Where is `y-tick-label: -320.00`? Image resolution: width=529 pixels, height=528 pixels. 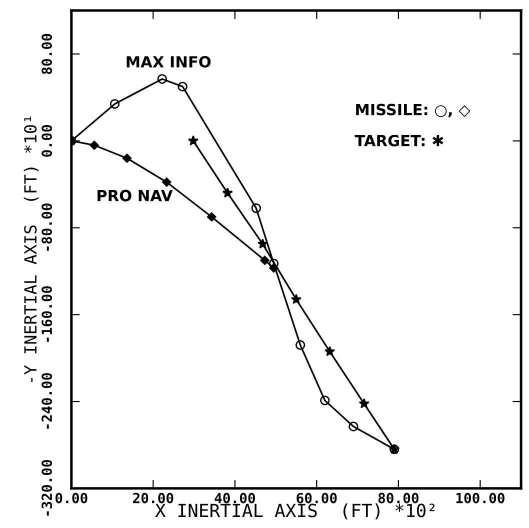 y-tick-label: -320.00 is located at coordinates (47, 488).